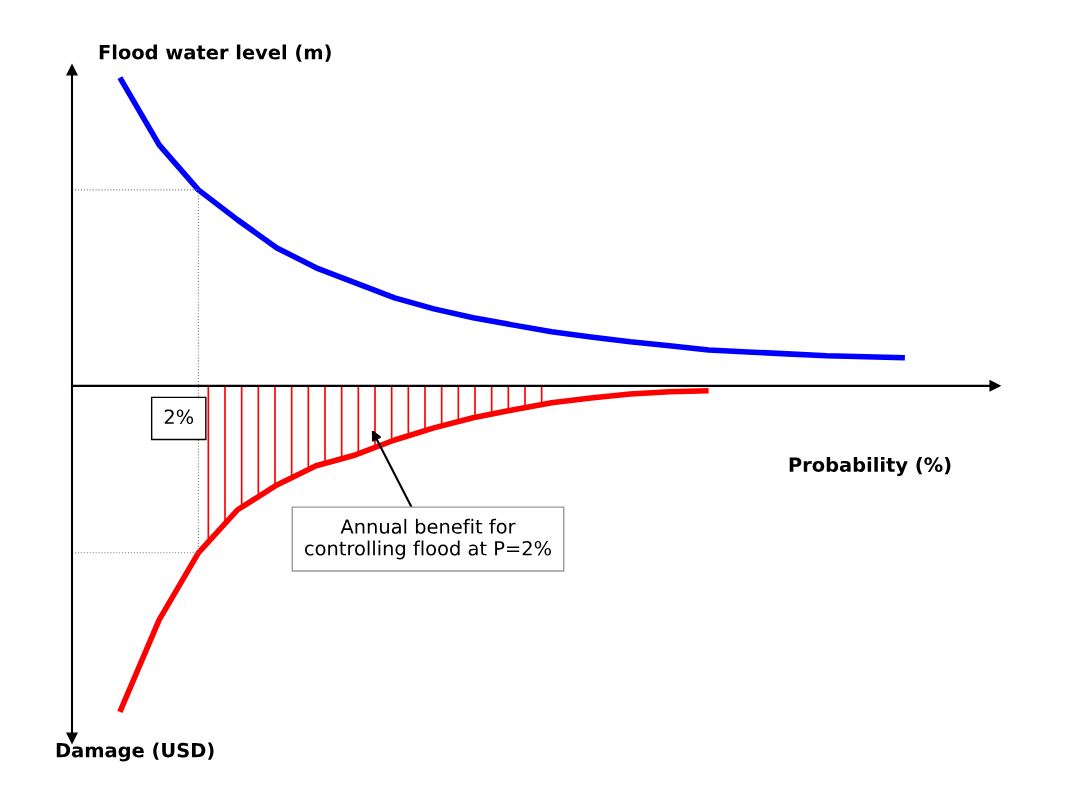 The height and width of the screenshot is (788, 1070). Describe the element at coordinates (135, 752) in the screenshot. I see `text: Damage (USD)` at that location.